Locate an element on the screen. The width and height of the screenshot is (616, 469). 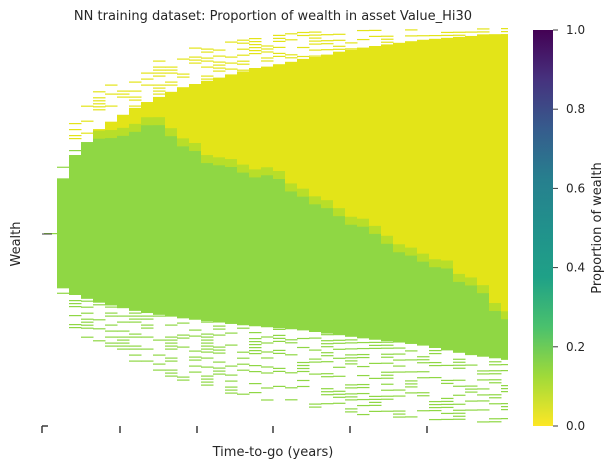
y-axis-label: Wealth is located at coordinates (16, 243).